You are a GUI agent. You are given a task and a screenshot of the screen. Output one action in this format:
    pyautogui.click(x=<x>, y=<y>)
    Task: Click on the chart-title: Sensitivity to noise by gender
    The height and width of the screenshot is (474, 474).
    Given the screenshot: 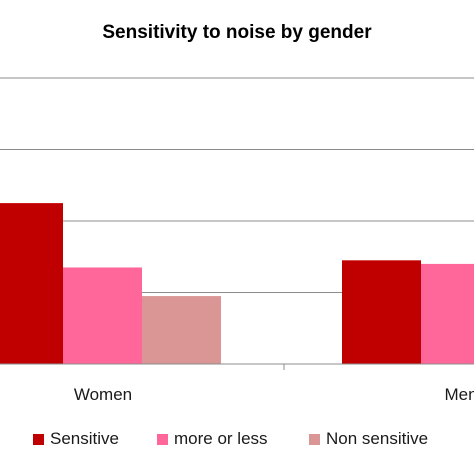 What is the action you would take?
    pyautogui.click(x=237, y=32)
    